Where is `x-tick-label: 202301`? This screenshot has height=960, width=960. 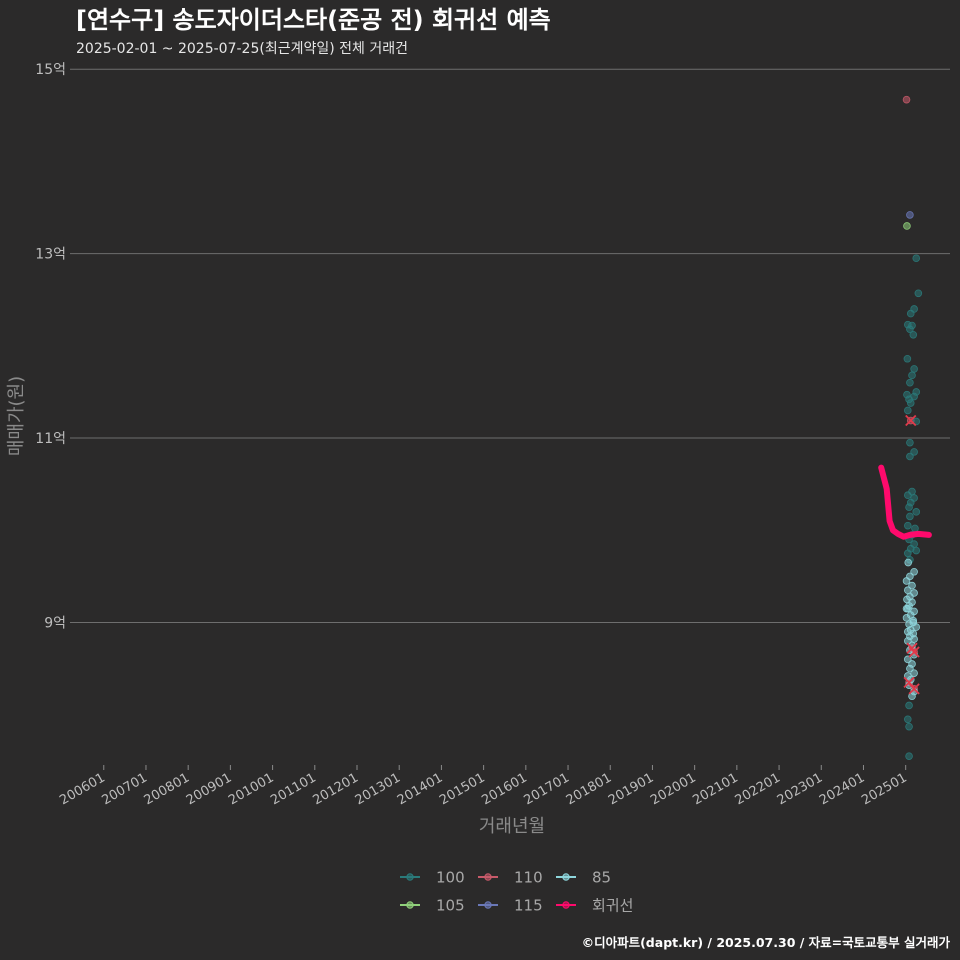 x-tick-label: 202301 is located at coordinates (800, 789).